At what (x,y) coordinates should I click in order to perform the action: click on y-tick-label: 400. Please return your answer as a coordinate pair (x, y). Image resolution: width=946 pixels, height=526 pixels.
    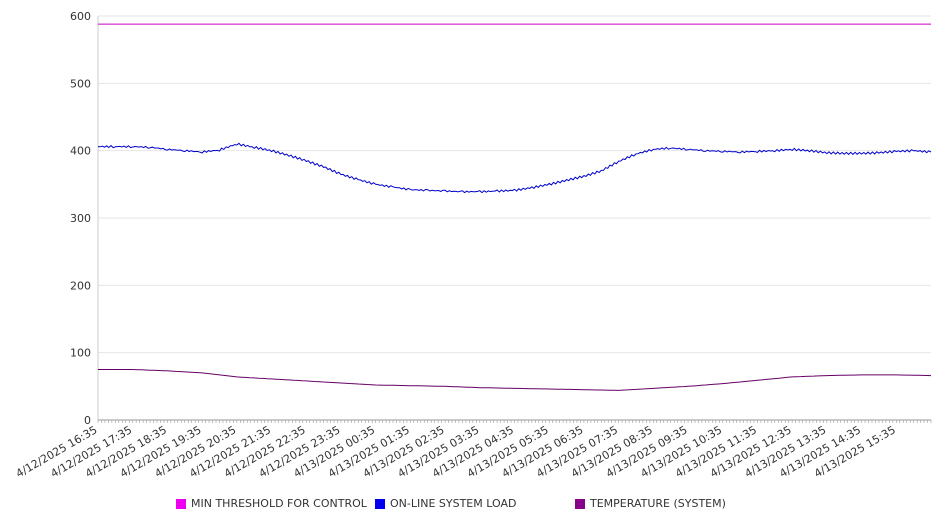
    Looking at the image, I should click on (80, 151).